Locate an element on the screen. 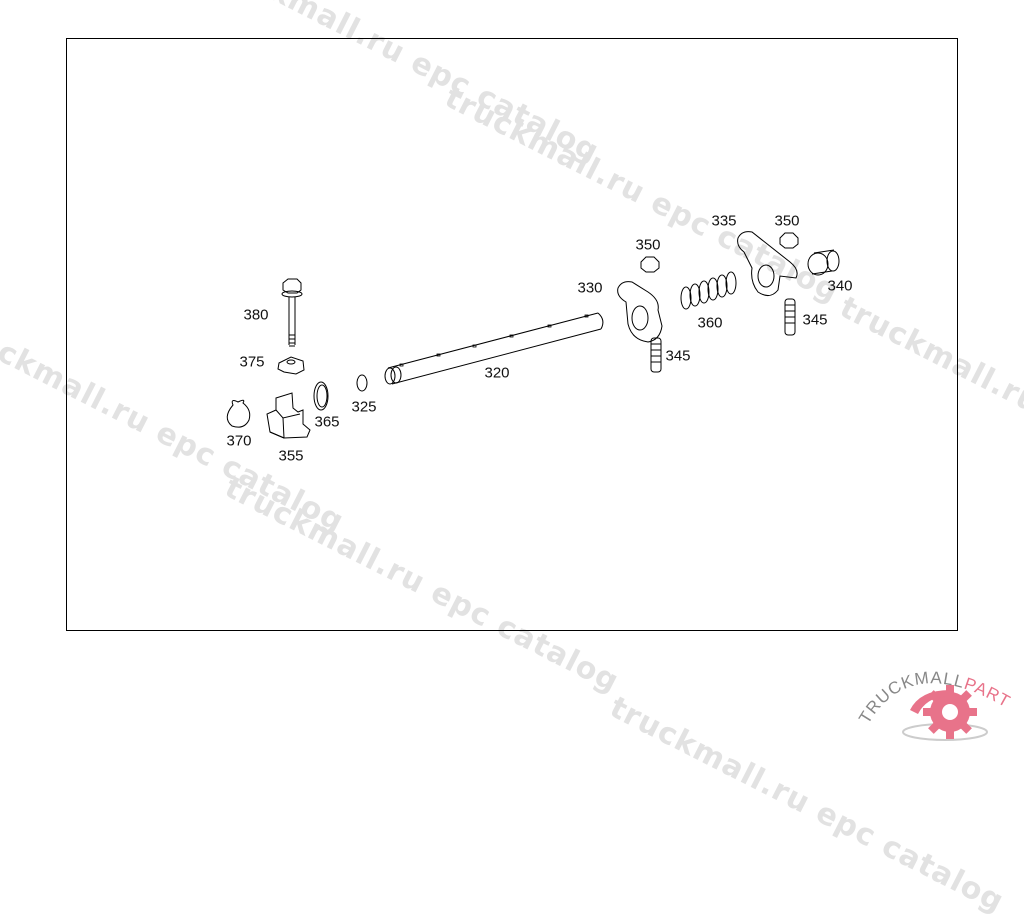 The height and width of the screenshot is (920, 1024). part-label-355: 355 is located at coordinates (291, 456).